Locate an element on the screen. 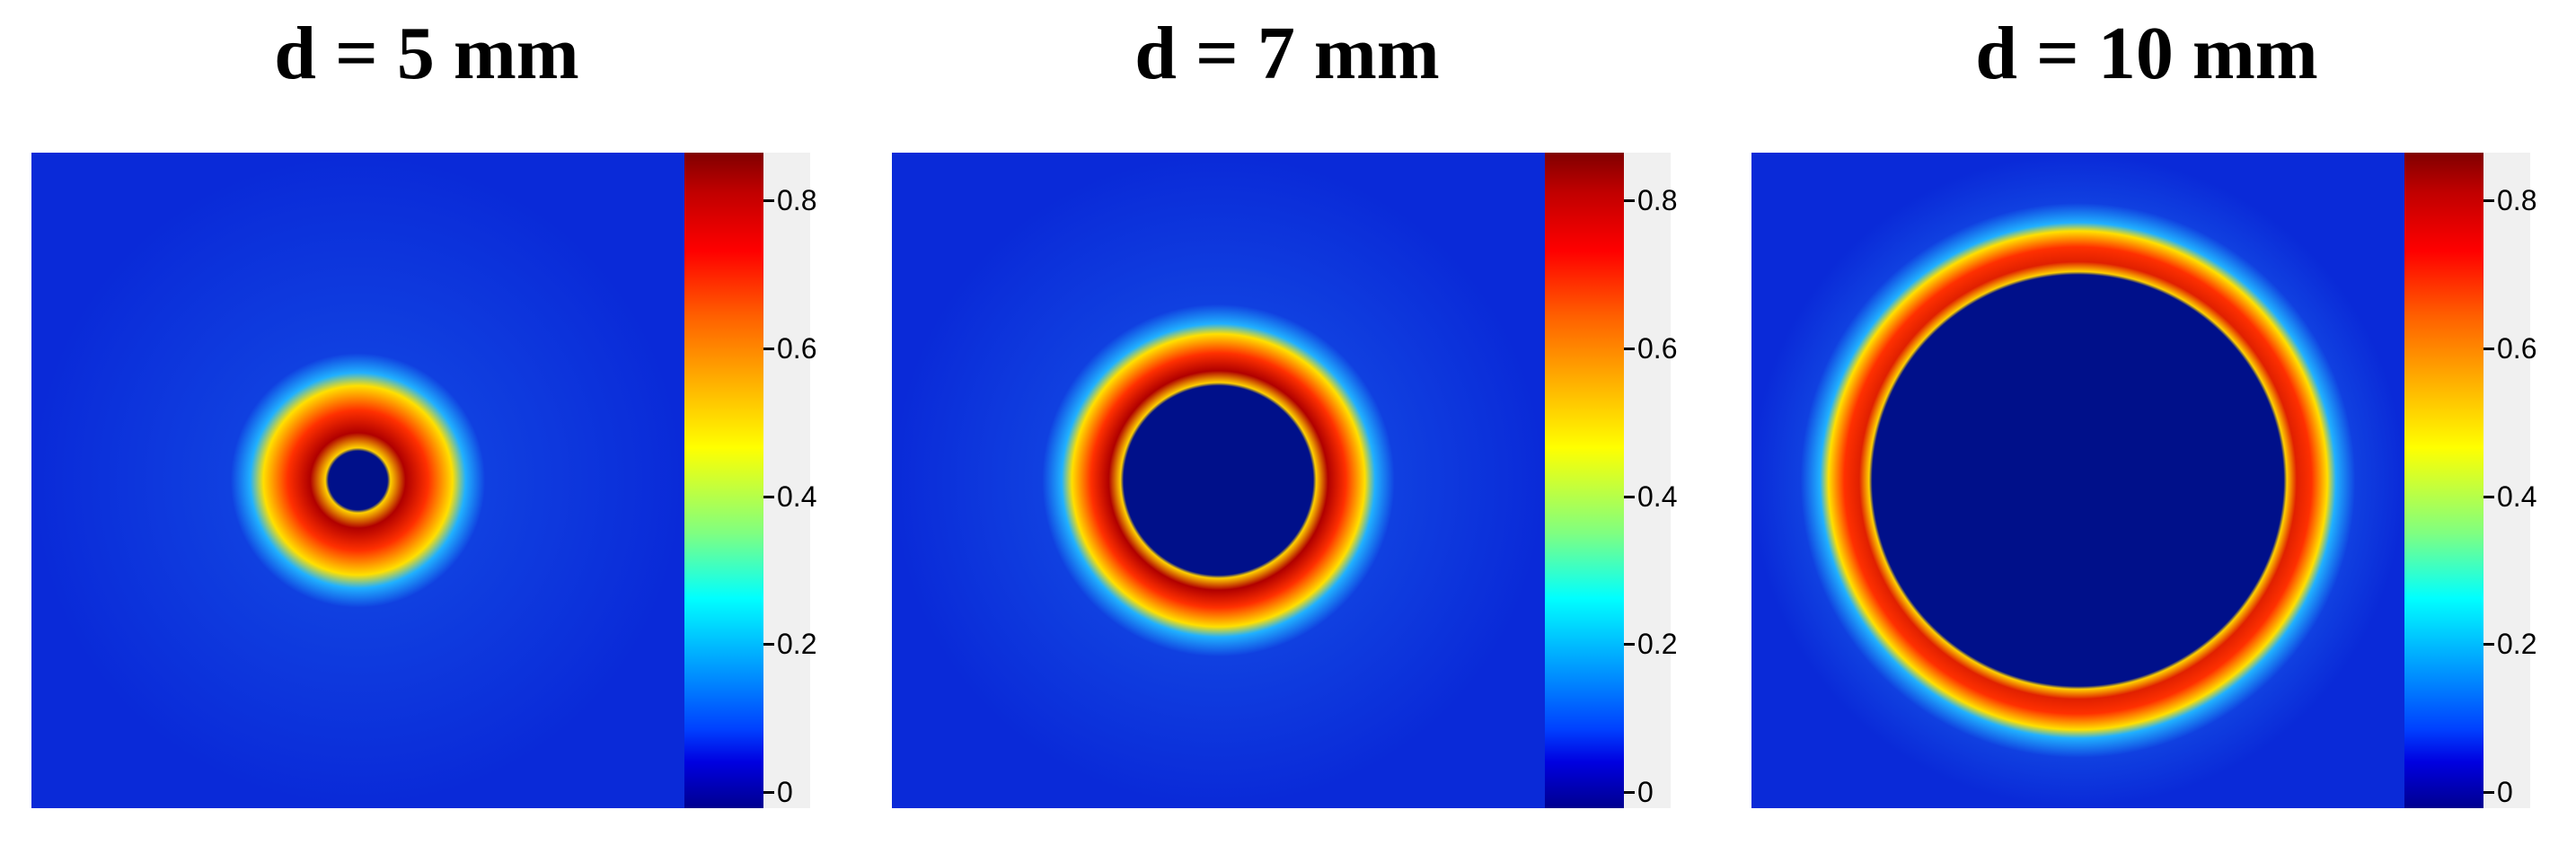 The width and height of the screenshot is (2576, 845). panel-title: d = 7 mm is located at coordinates (1287, 53).